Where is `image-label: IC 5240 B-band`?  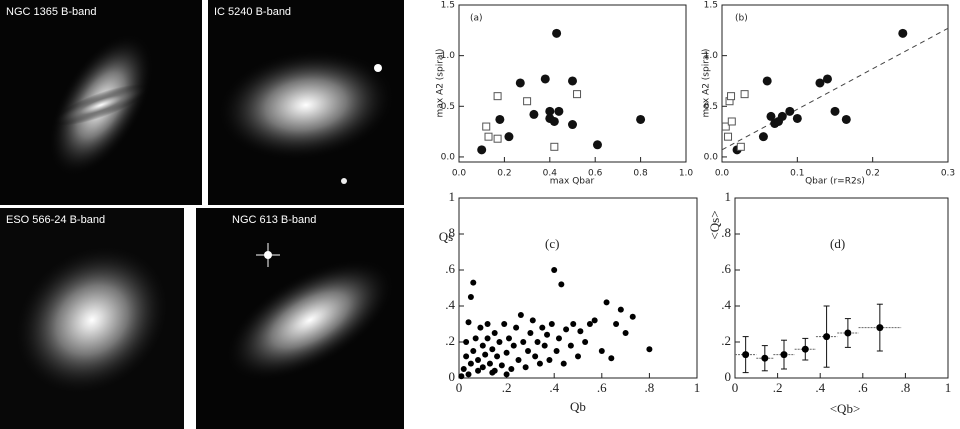 image-label: IC 5240 B-band is located at coordinates (252, 12).